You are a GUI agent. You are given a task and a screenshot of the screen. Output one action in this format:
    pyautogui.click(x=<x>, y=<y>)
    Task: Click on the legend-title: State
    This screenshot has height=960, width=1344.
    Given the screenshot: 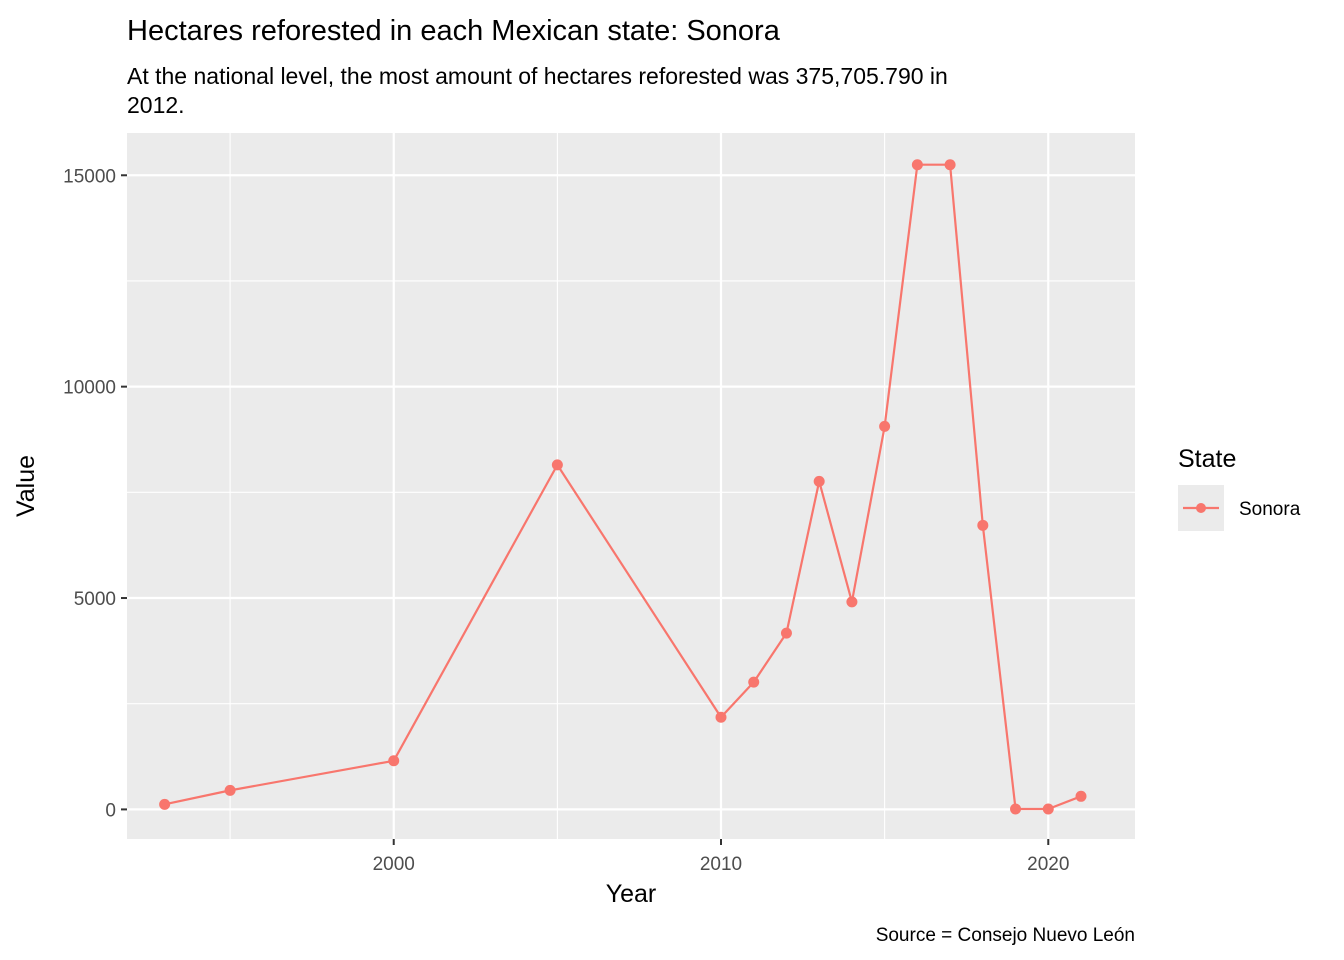 What is the action you would take?
    pyautogui.click(x=1207, y=459)
    